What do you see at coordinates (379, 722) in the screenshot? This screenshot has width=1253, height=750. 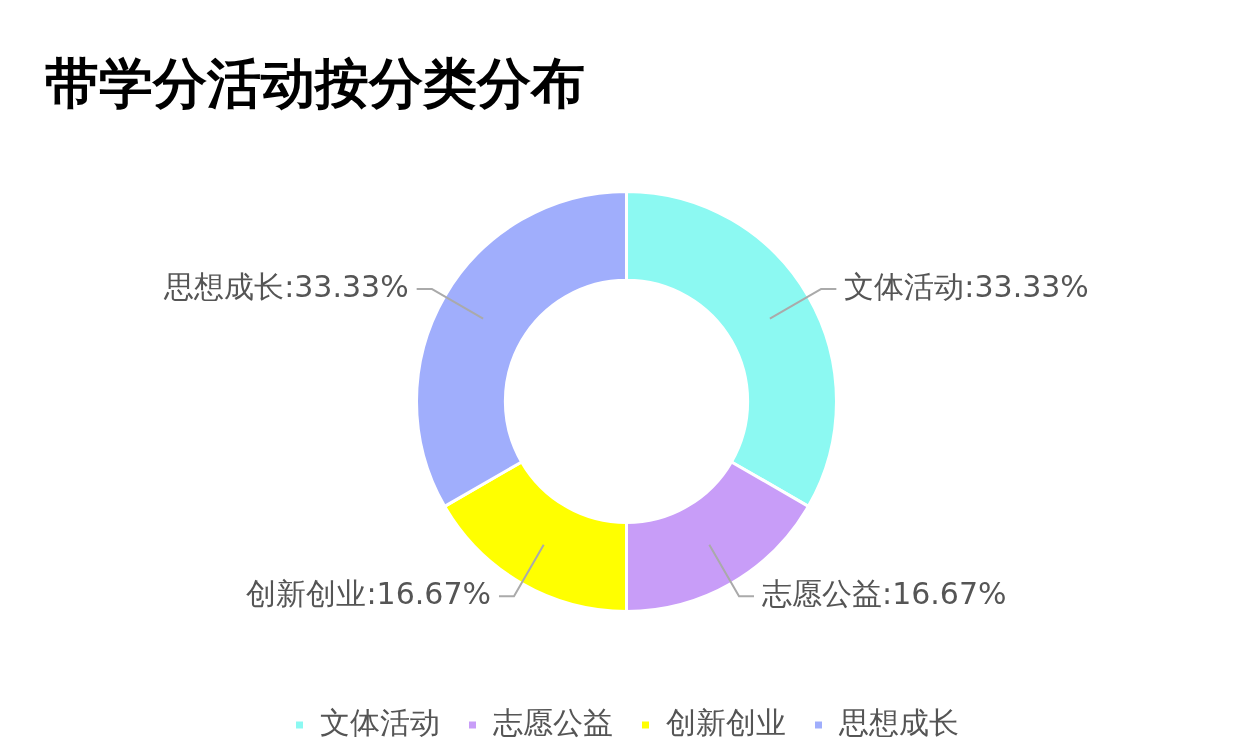 I see `legend-label: 文体活动` at bounding box center [379, 722].